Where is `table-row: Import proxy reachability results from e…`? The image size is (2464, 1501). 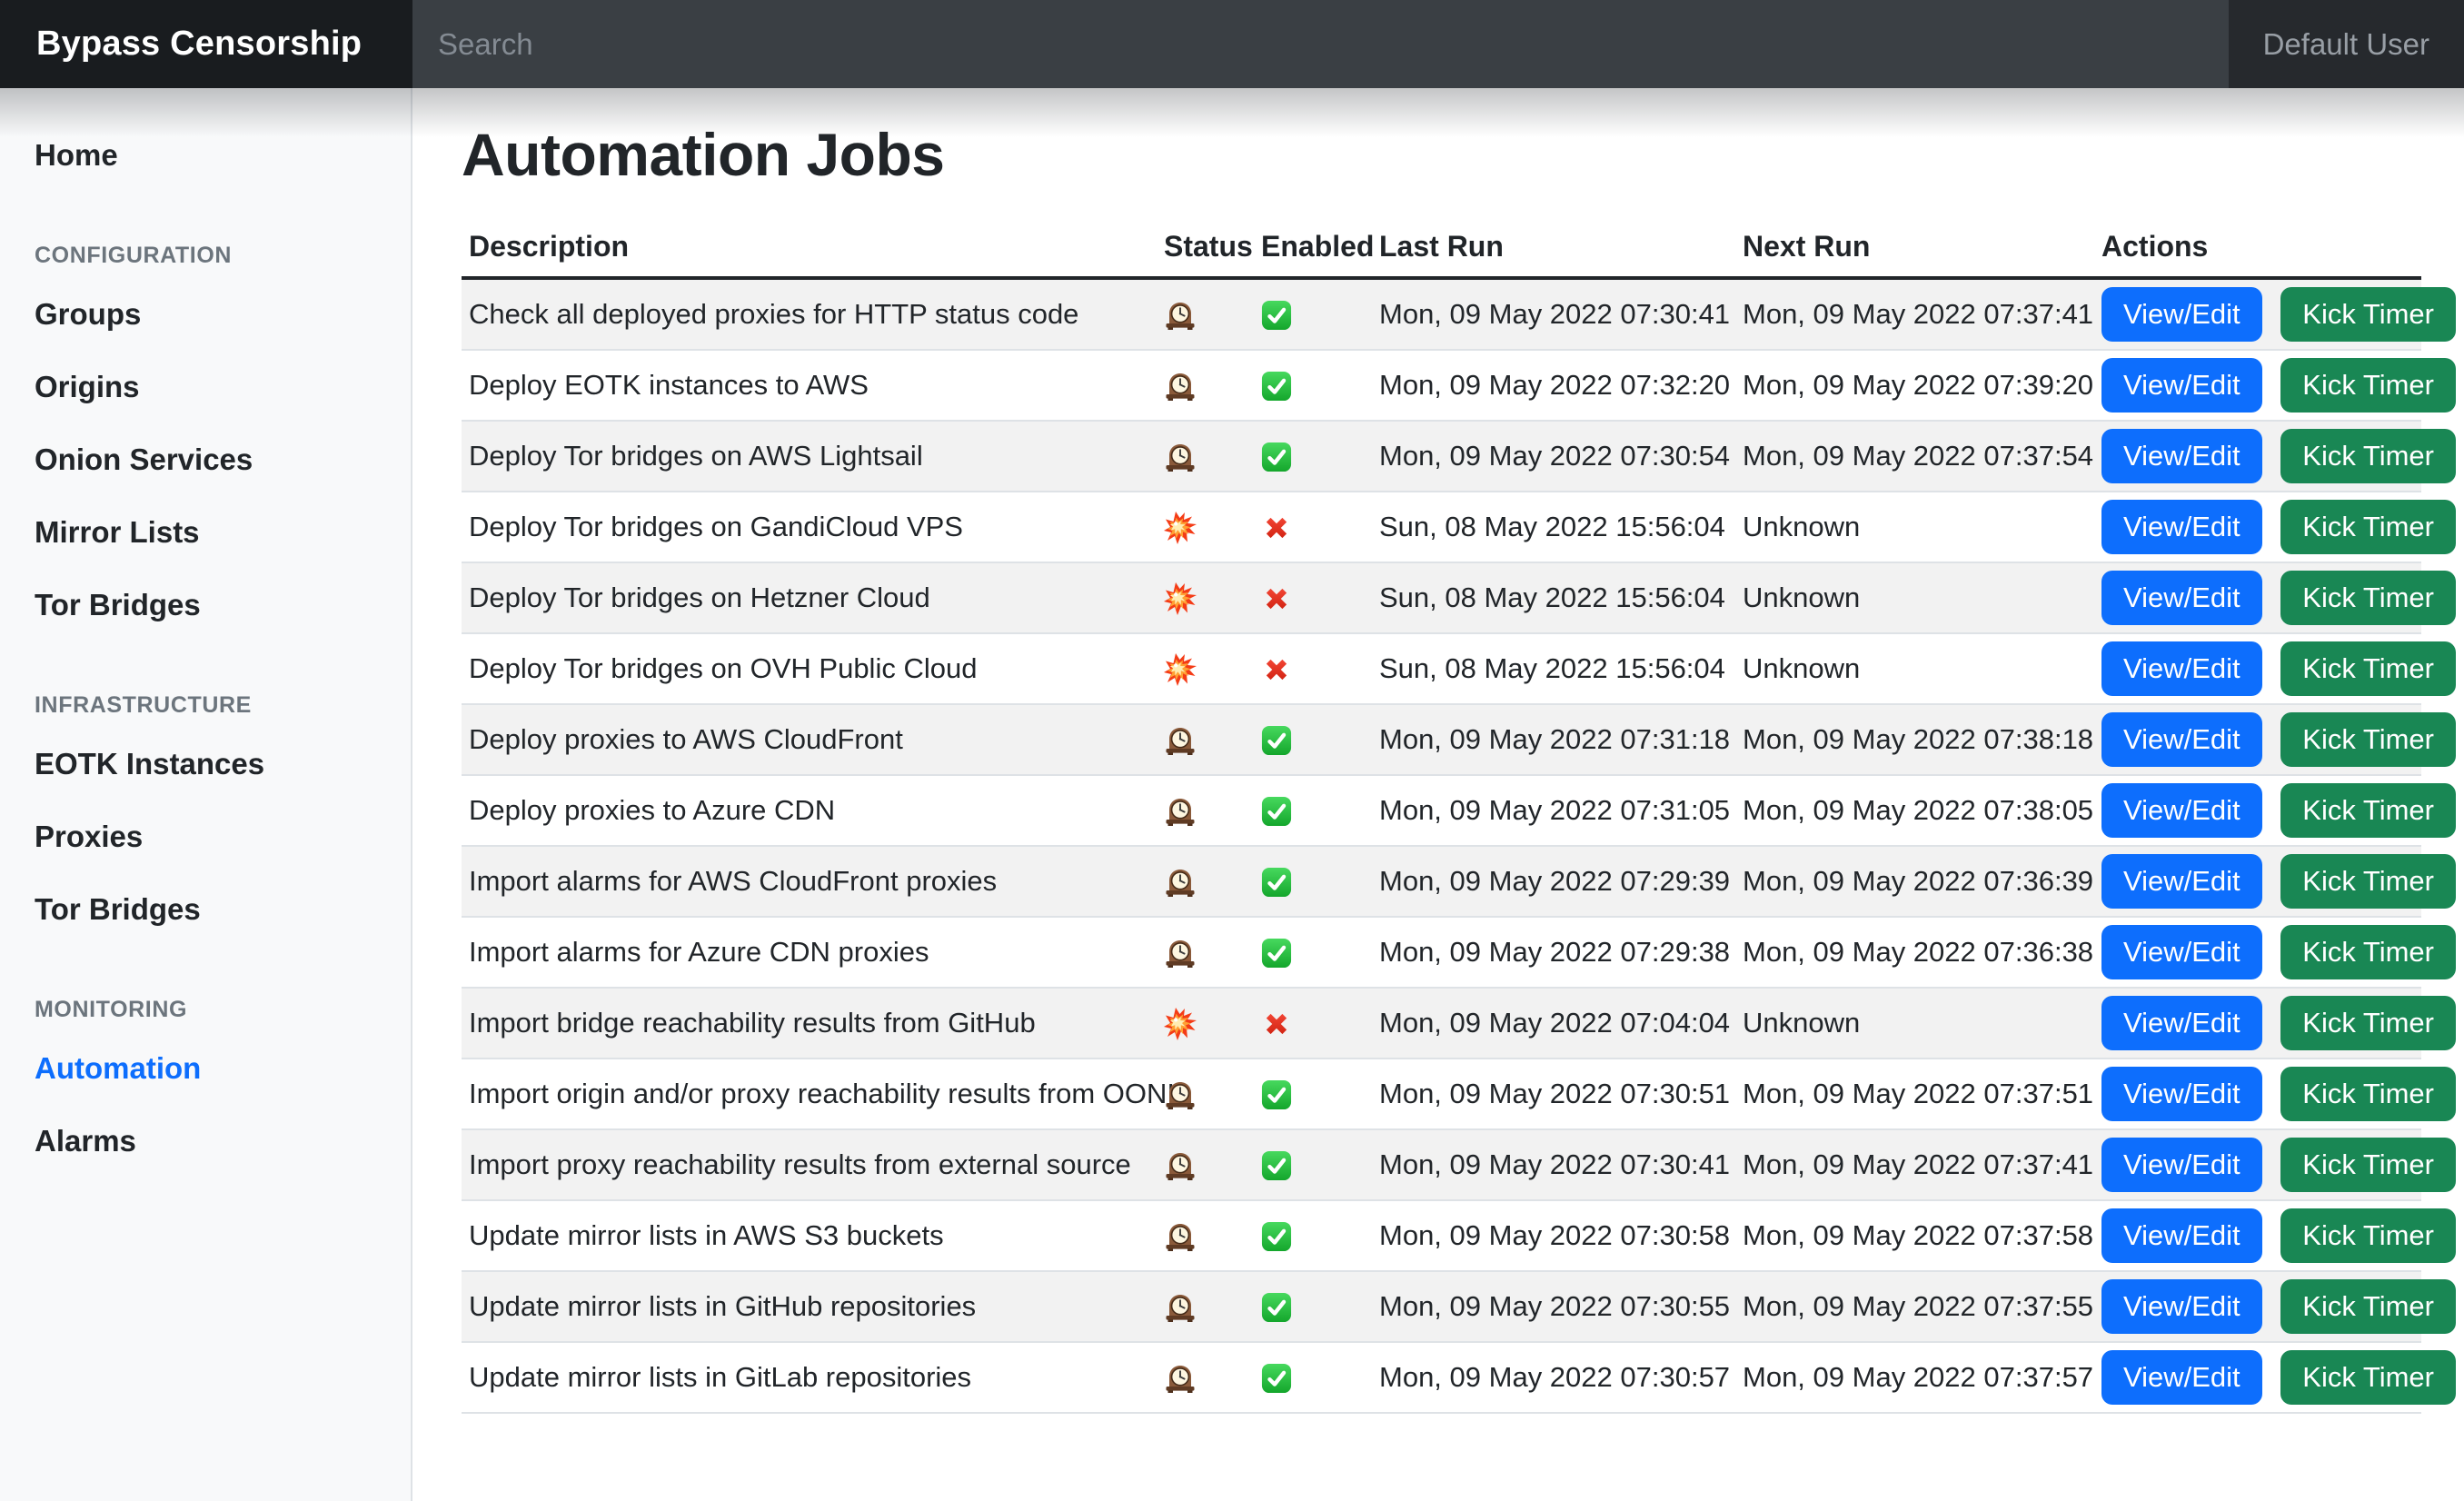 table-row: Import proxy reachability results from e… is located at coordinates (1459, 1164).